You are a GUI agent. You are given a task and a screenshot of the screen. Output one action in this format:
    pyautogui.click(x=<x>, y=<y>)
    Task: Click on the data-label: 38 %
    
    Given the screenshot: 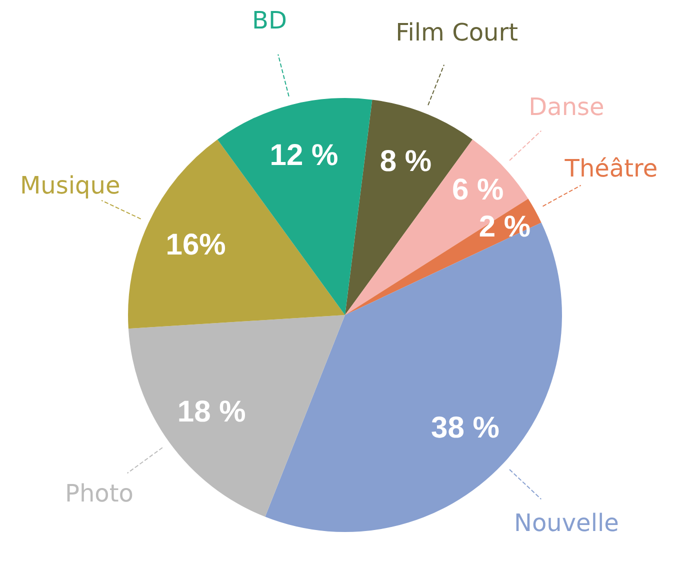 What is the action you would take?
    pyautogui.click(x=465, y=427)
    